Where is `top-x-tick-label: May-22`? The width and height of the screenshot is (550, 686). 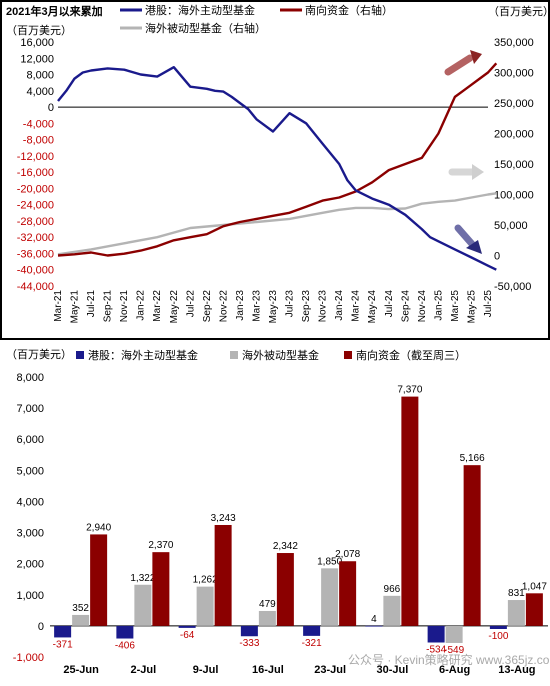 top-x-tick-label: May-22 is located at coordinates (174, 307).